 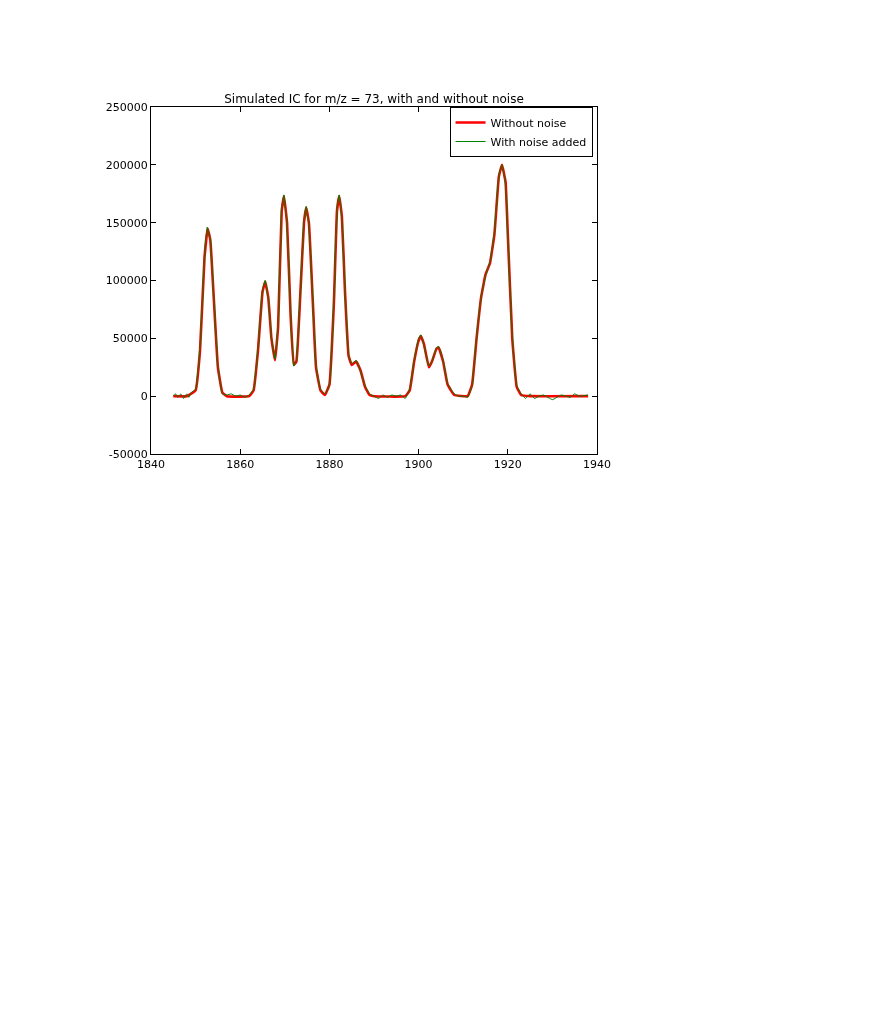 What do you see at coordinates (144, 397) in the screenshot?
I see `y-tick-label: 0` at bounding box center [144, 397].